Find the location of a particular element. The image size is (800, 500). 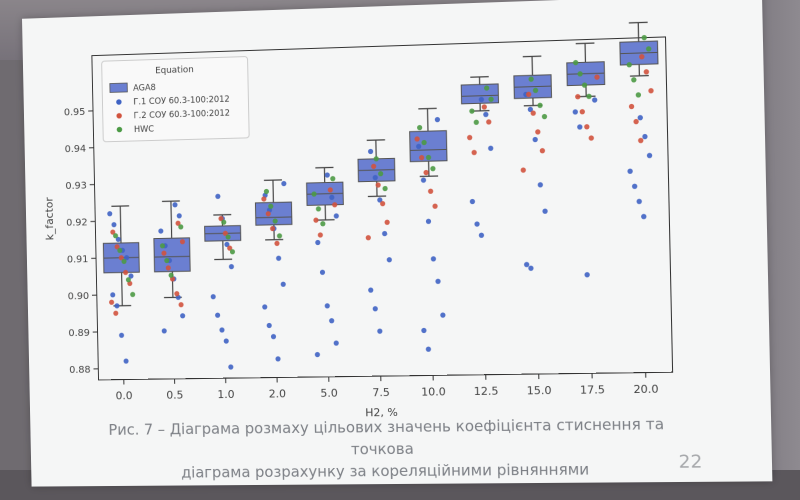

box-5.0 is located at coordinates (325, 193).